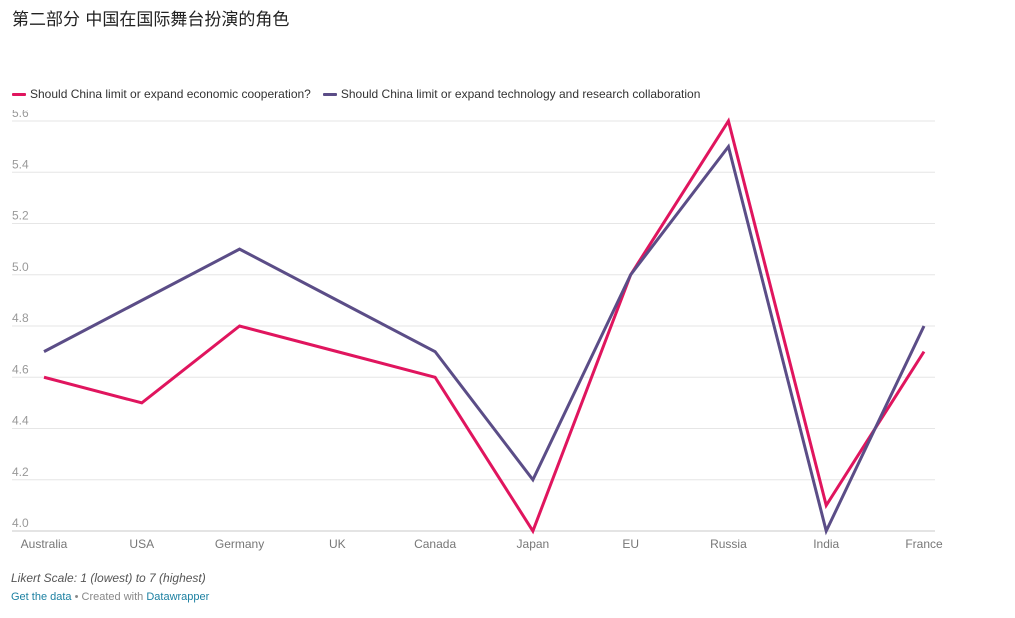 The image size is (1015, 618). I want to click on y-tick-label: 4.0, so click(20, 523).